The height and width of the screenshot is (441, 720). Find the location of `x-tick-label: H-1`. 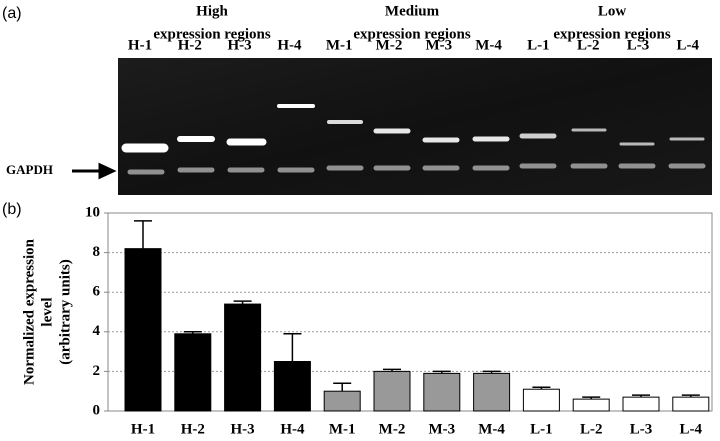

x-tick-label: H-1 is located at coordinates (143, 429).